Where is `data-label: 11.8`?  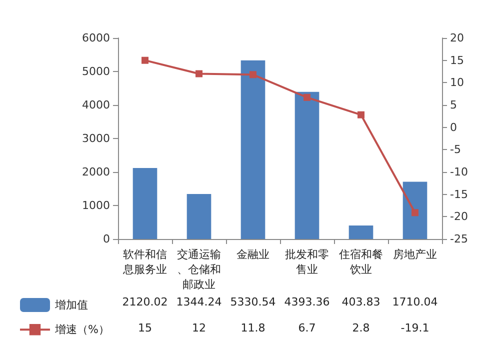 data-label: 11.8 is located at coordinates (253, 328).